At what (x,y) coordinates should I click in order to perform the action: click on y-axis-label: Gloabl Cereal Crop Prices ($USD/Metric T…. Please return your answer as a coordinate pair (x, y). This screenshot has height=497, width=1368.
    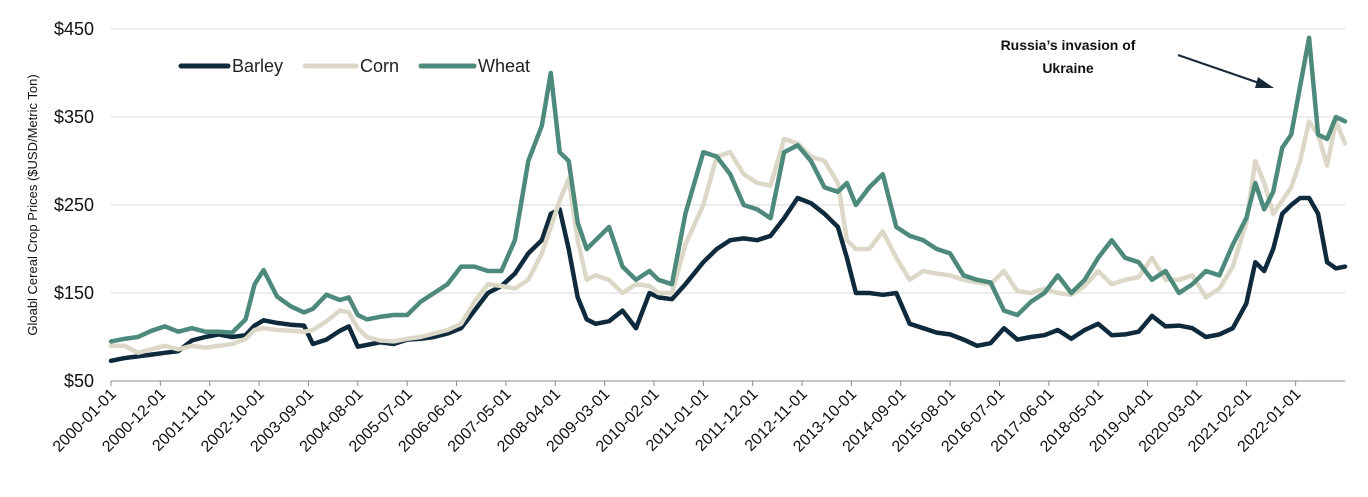
    Looking at the image, I should click on (32, 204).